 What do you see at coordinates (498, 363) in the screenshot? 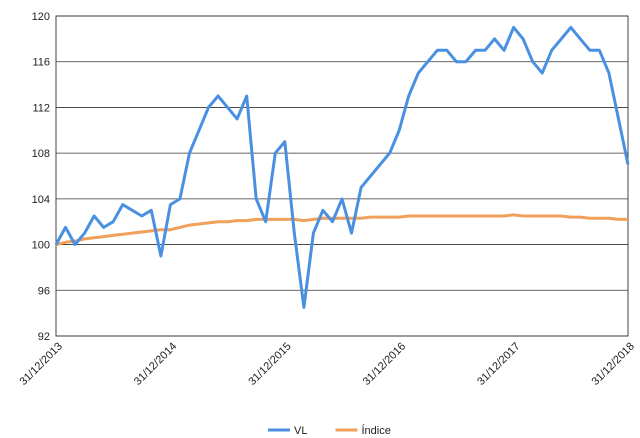
I see `x-tick-label: 31/12/2017` at bounding box center [498, 363].